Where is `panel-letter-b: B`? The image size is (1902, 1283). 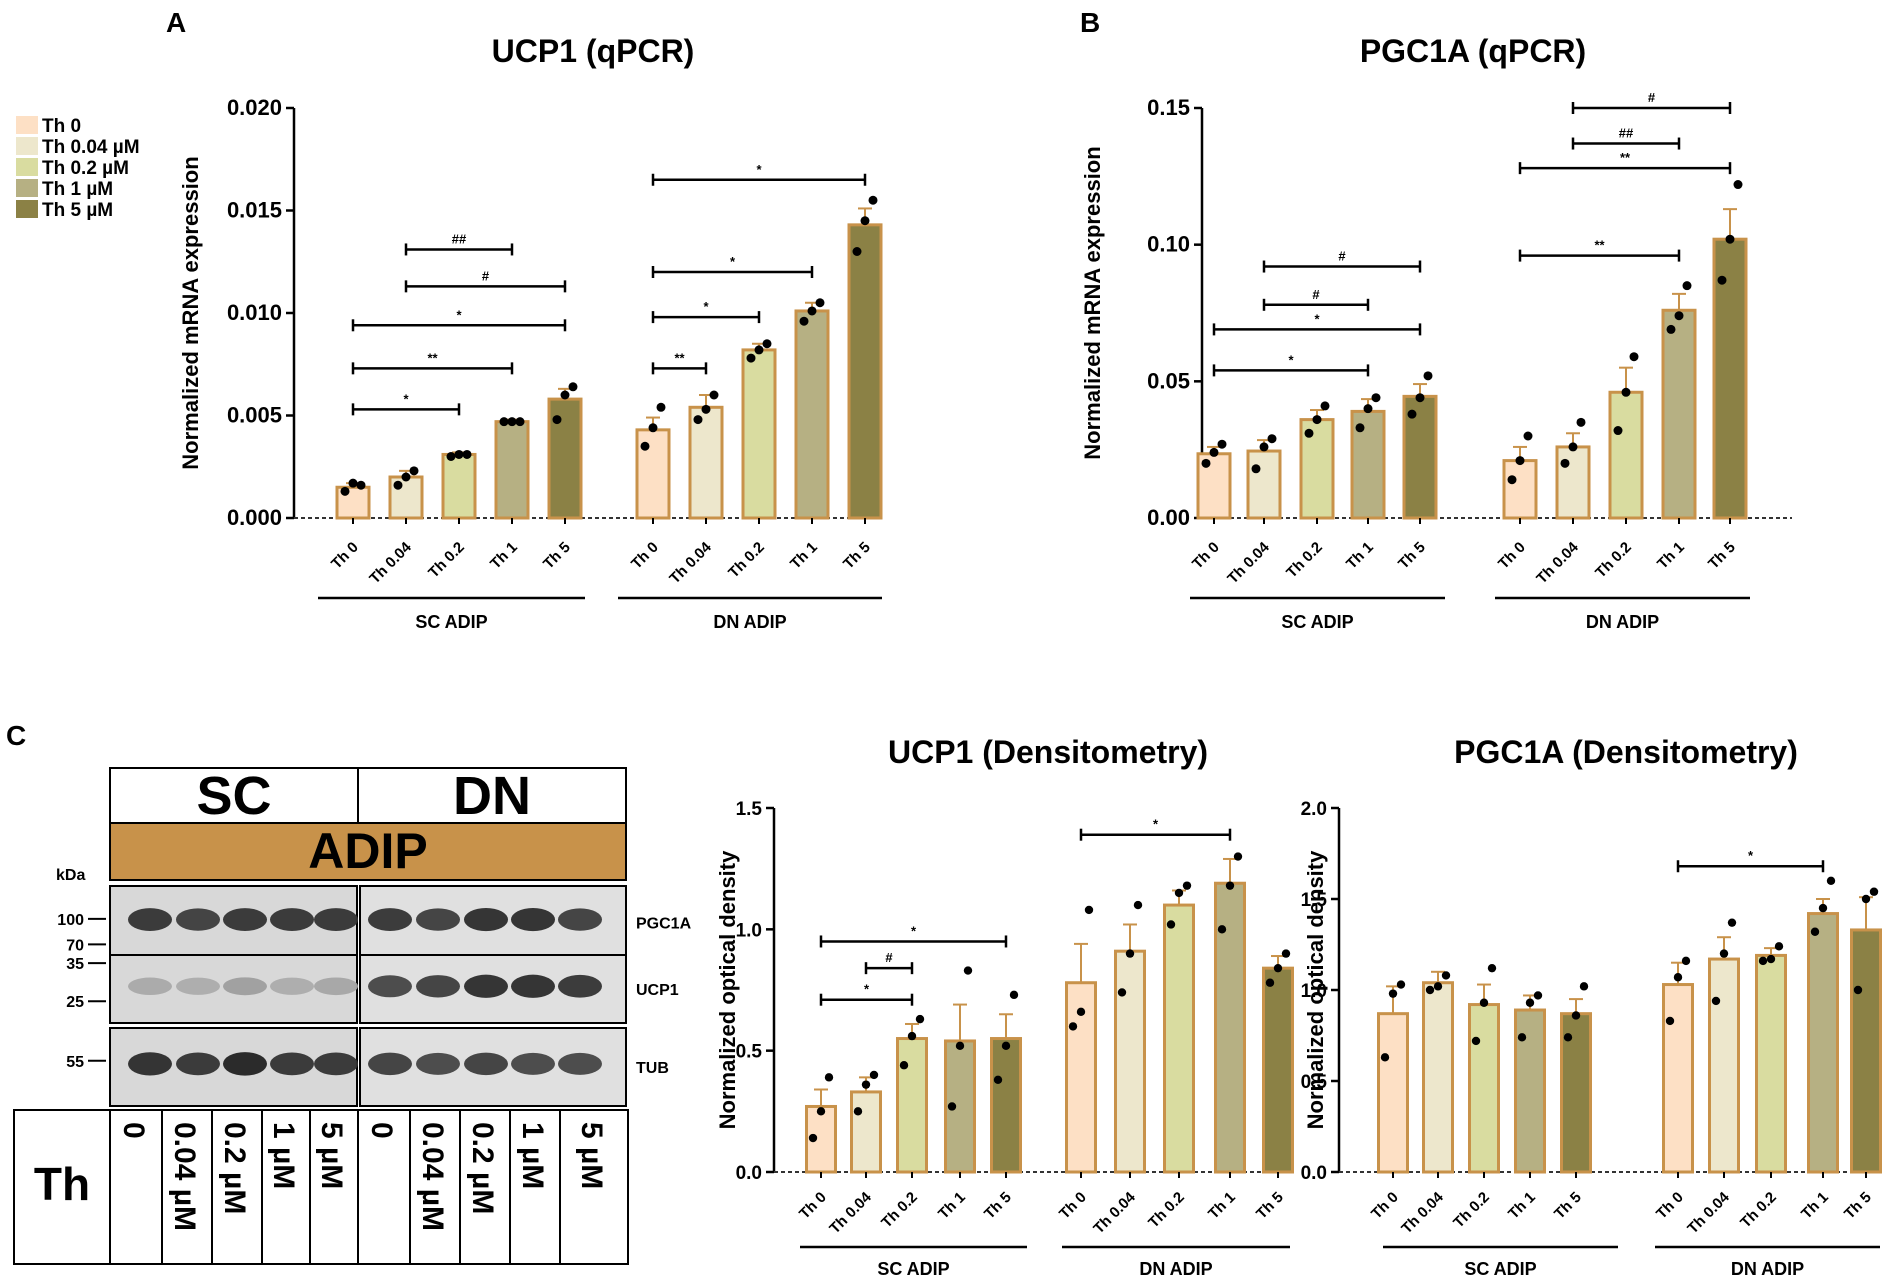
panel-letter-b: B is located at coordinates (1090, 22).